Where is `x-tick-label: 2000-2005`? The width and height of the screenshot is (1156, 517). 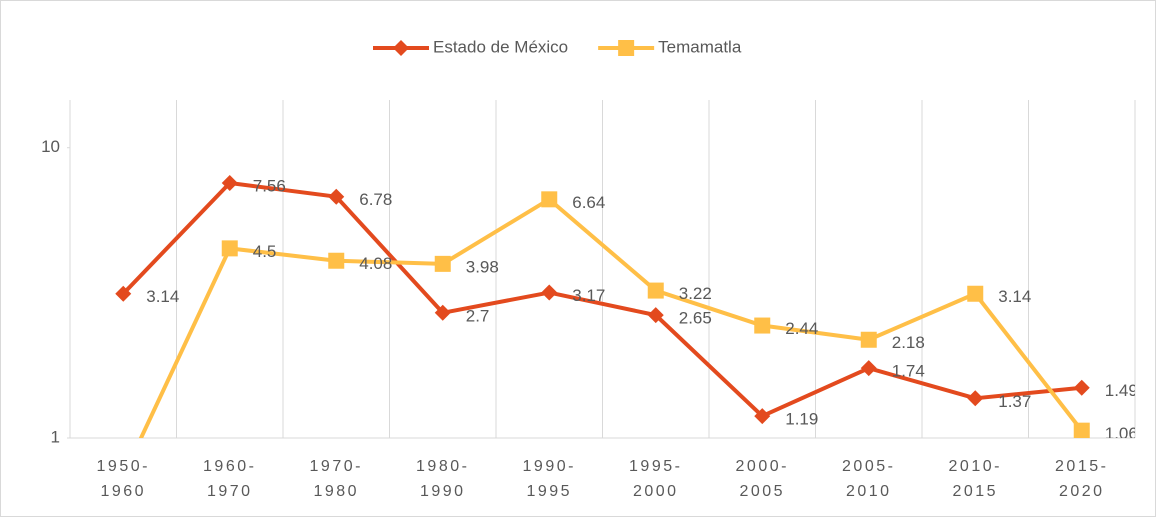 x-tick-label: 2000-2005 is located at coordinates (762, 479).